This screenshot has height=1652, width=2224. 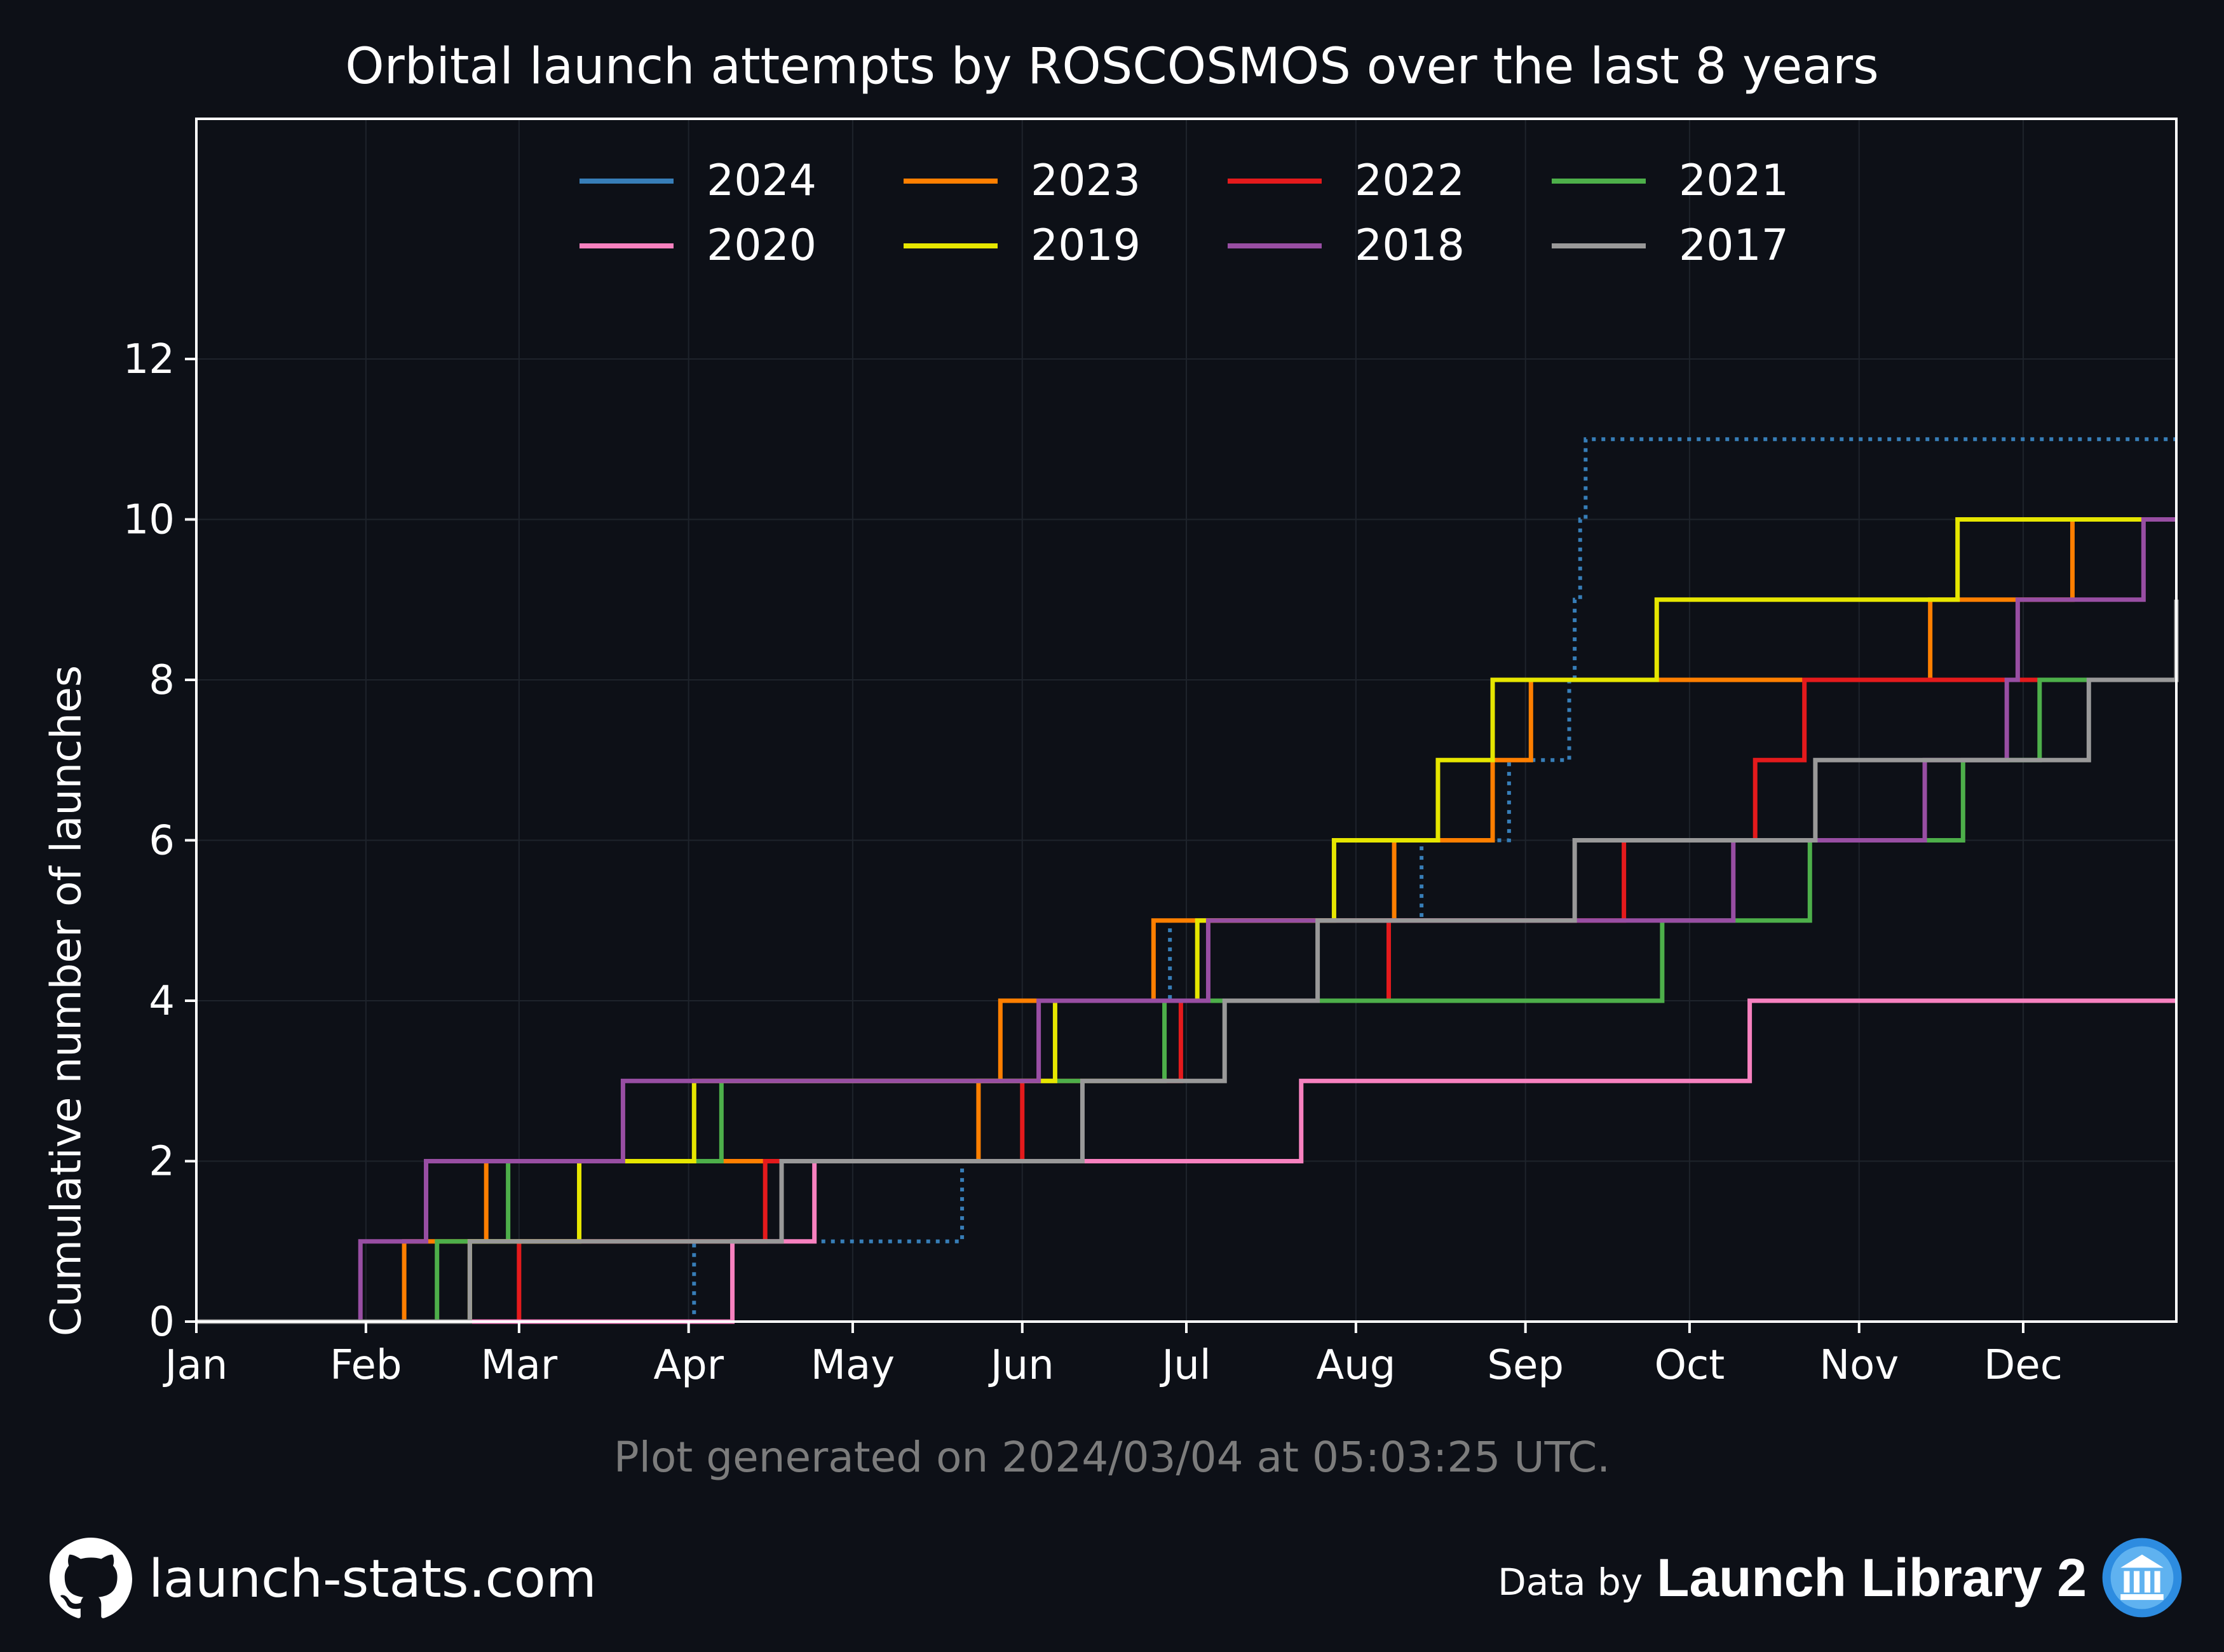 What do you see at coordinates (1525, 1366) in the screenshot?
I see `x-tick-label: Sep` at bounding box center [1525, 1366].